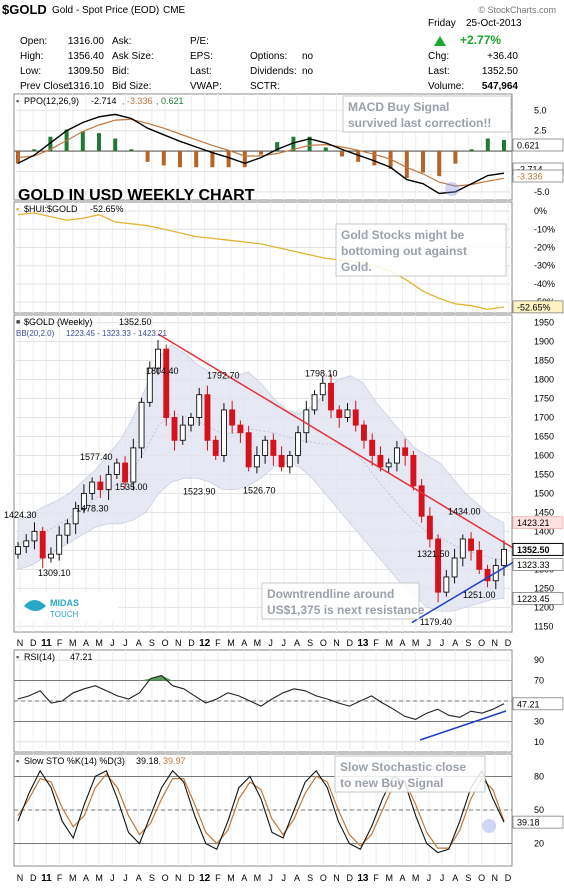  Describe the element at coordinates (398, 107) in the screenshot. I see `annotation-text: MACD Buy Signal` at that location.